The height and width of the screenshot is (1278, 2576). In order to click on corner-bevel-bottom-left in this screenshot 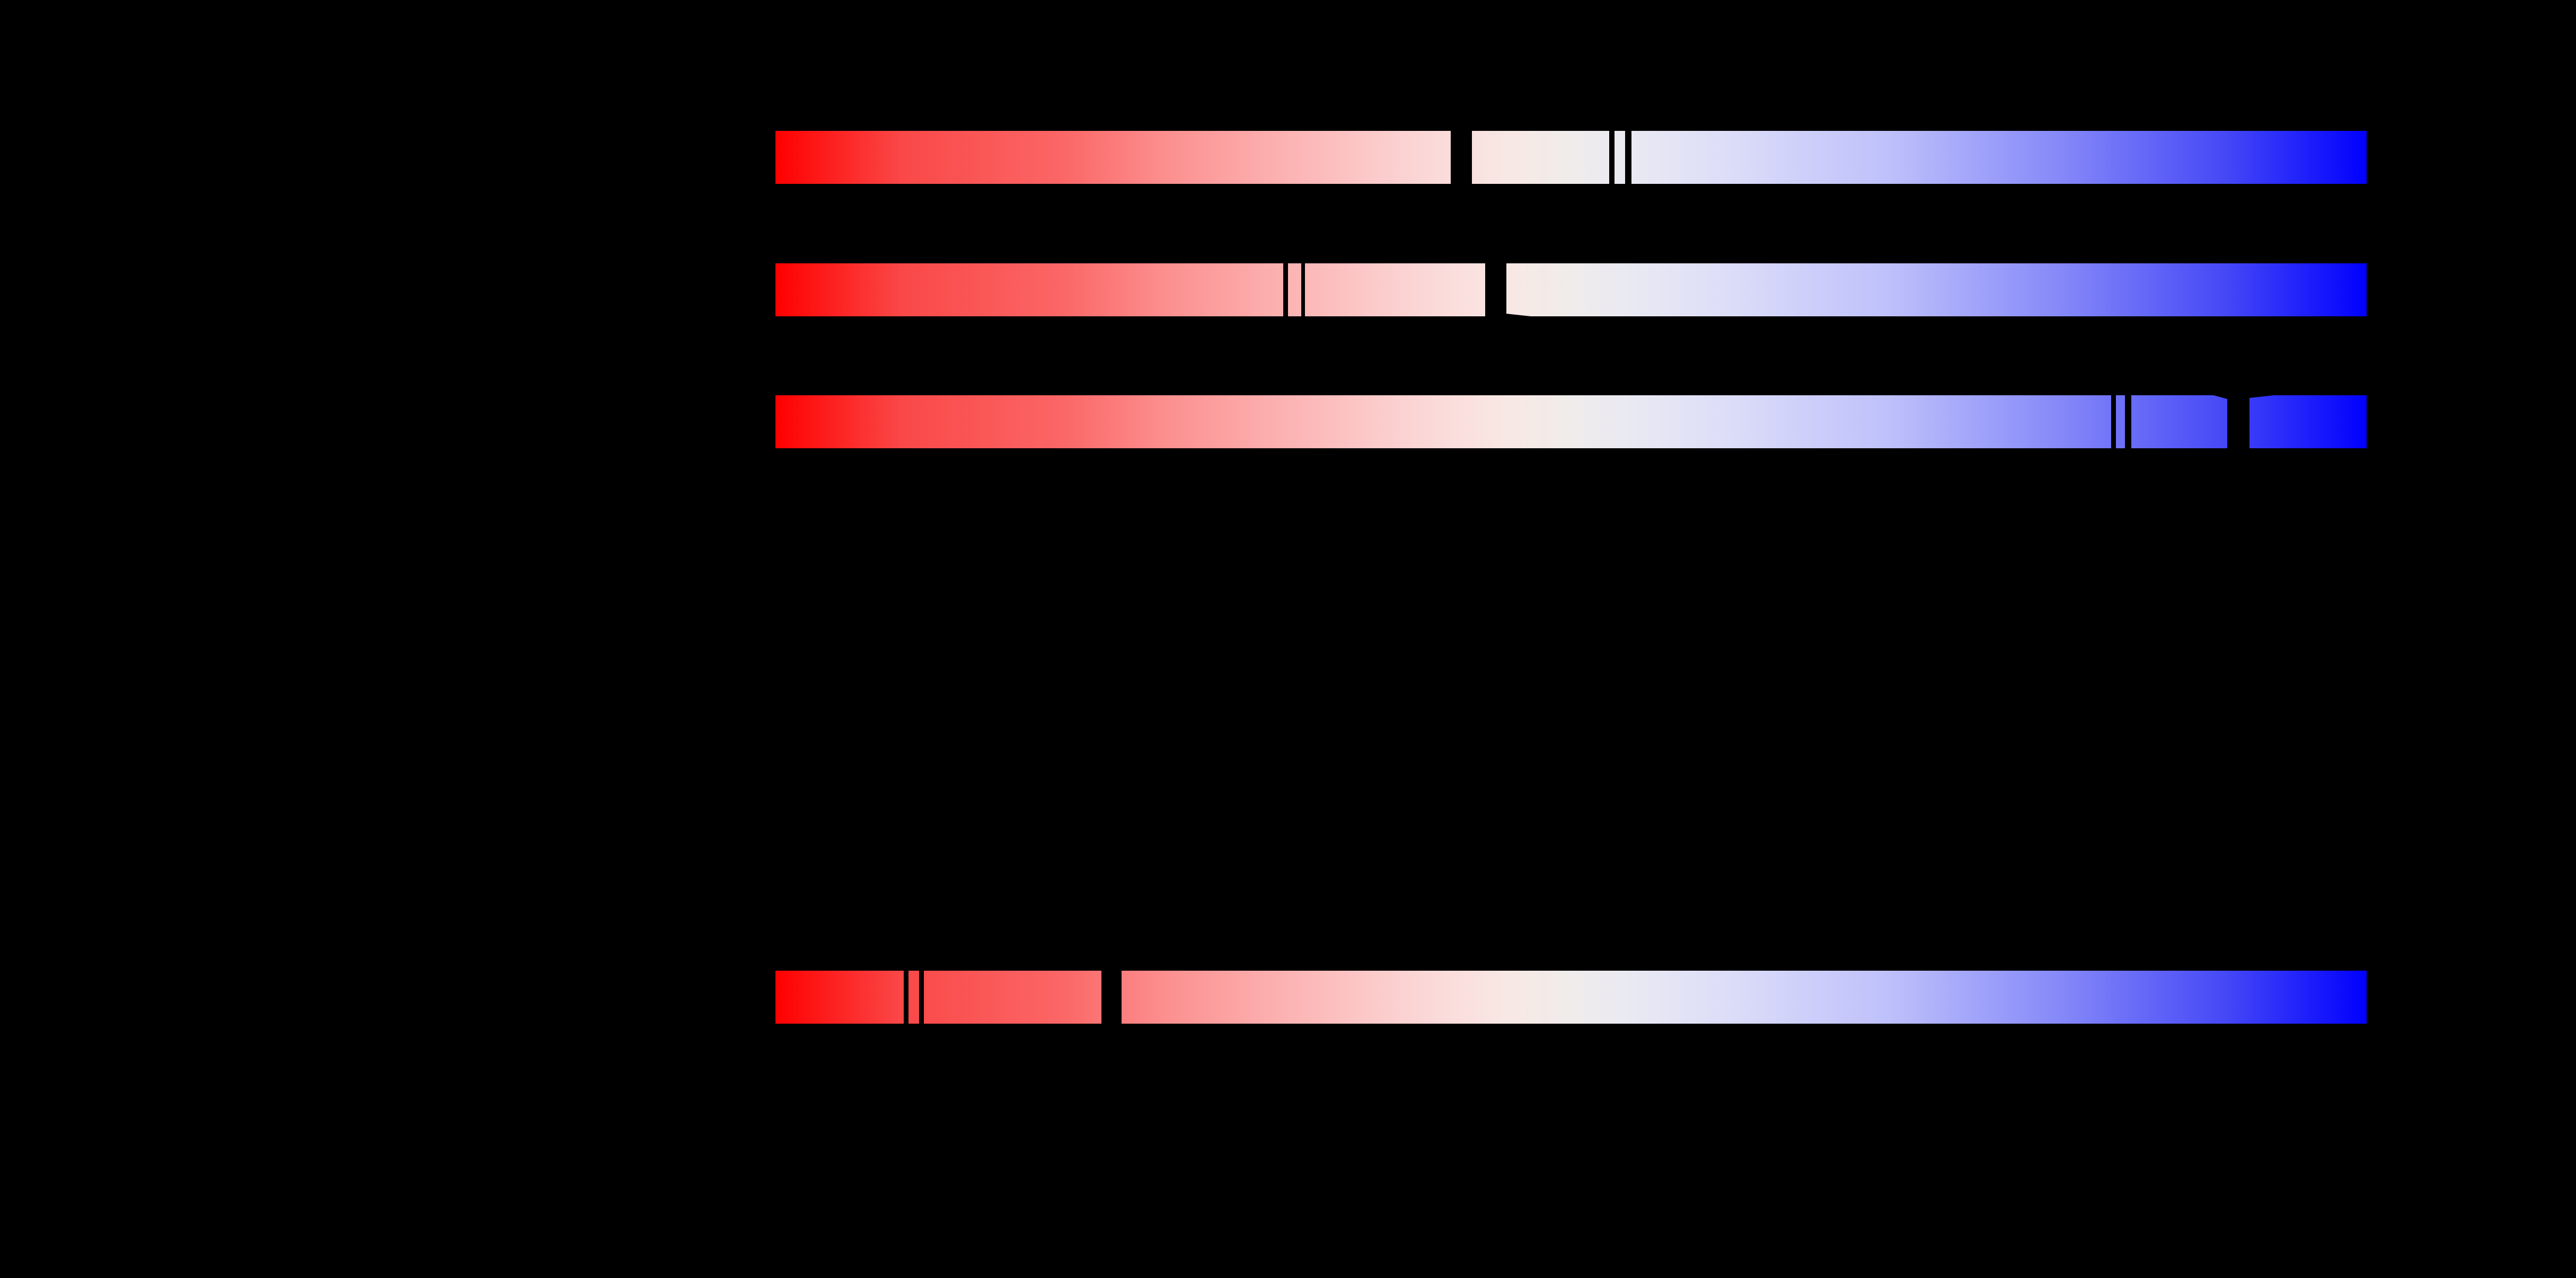, I will do `click(1518, 315)`.